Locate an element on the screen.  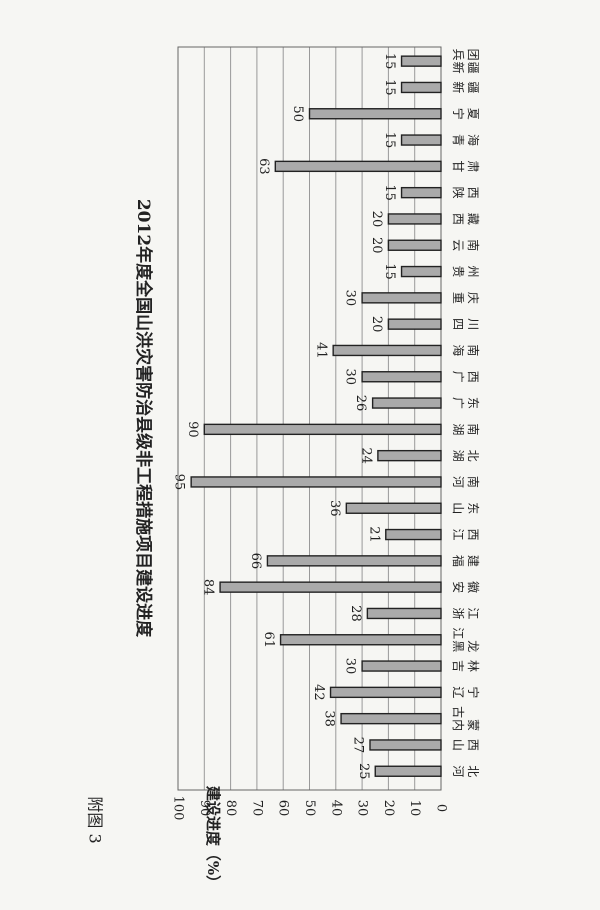
category-label: 福建 is located at coordinates (465, 561).